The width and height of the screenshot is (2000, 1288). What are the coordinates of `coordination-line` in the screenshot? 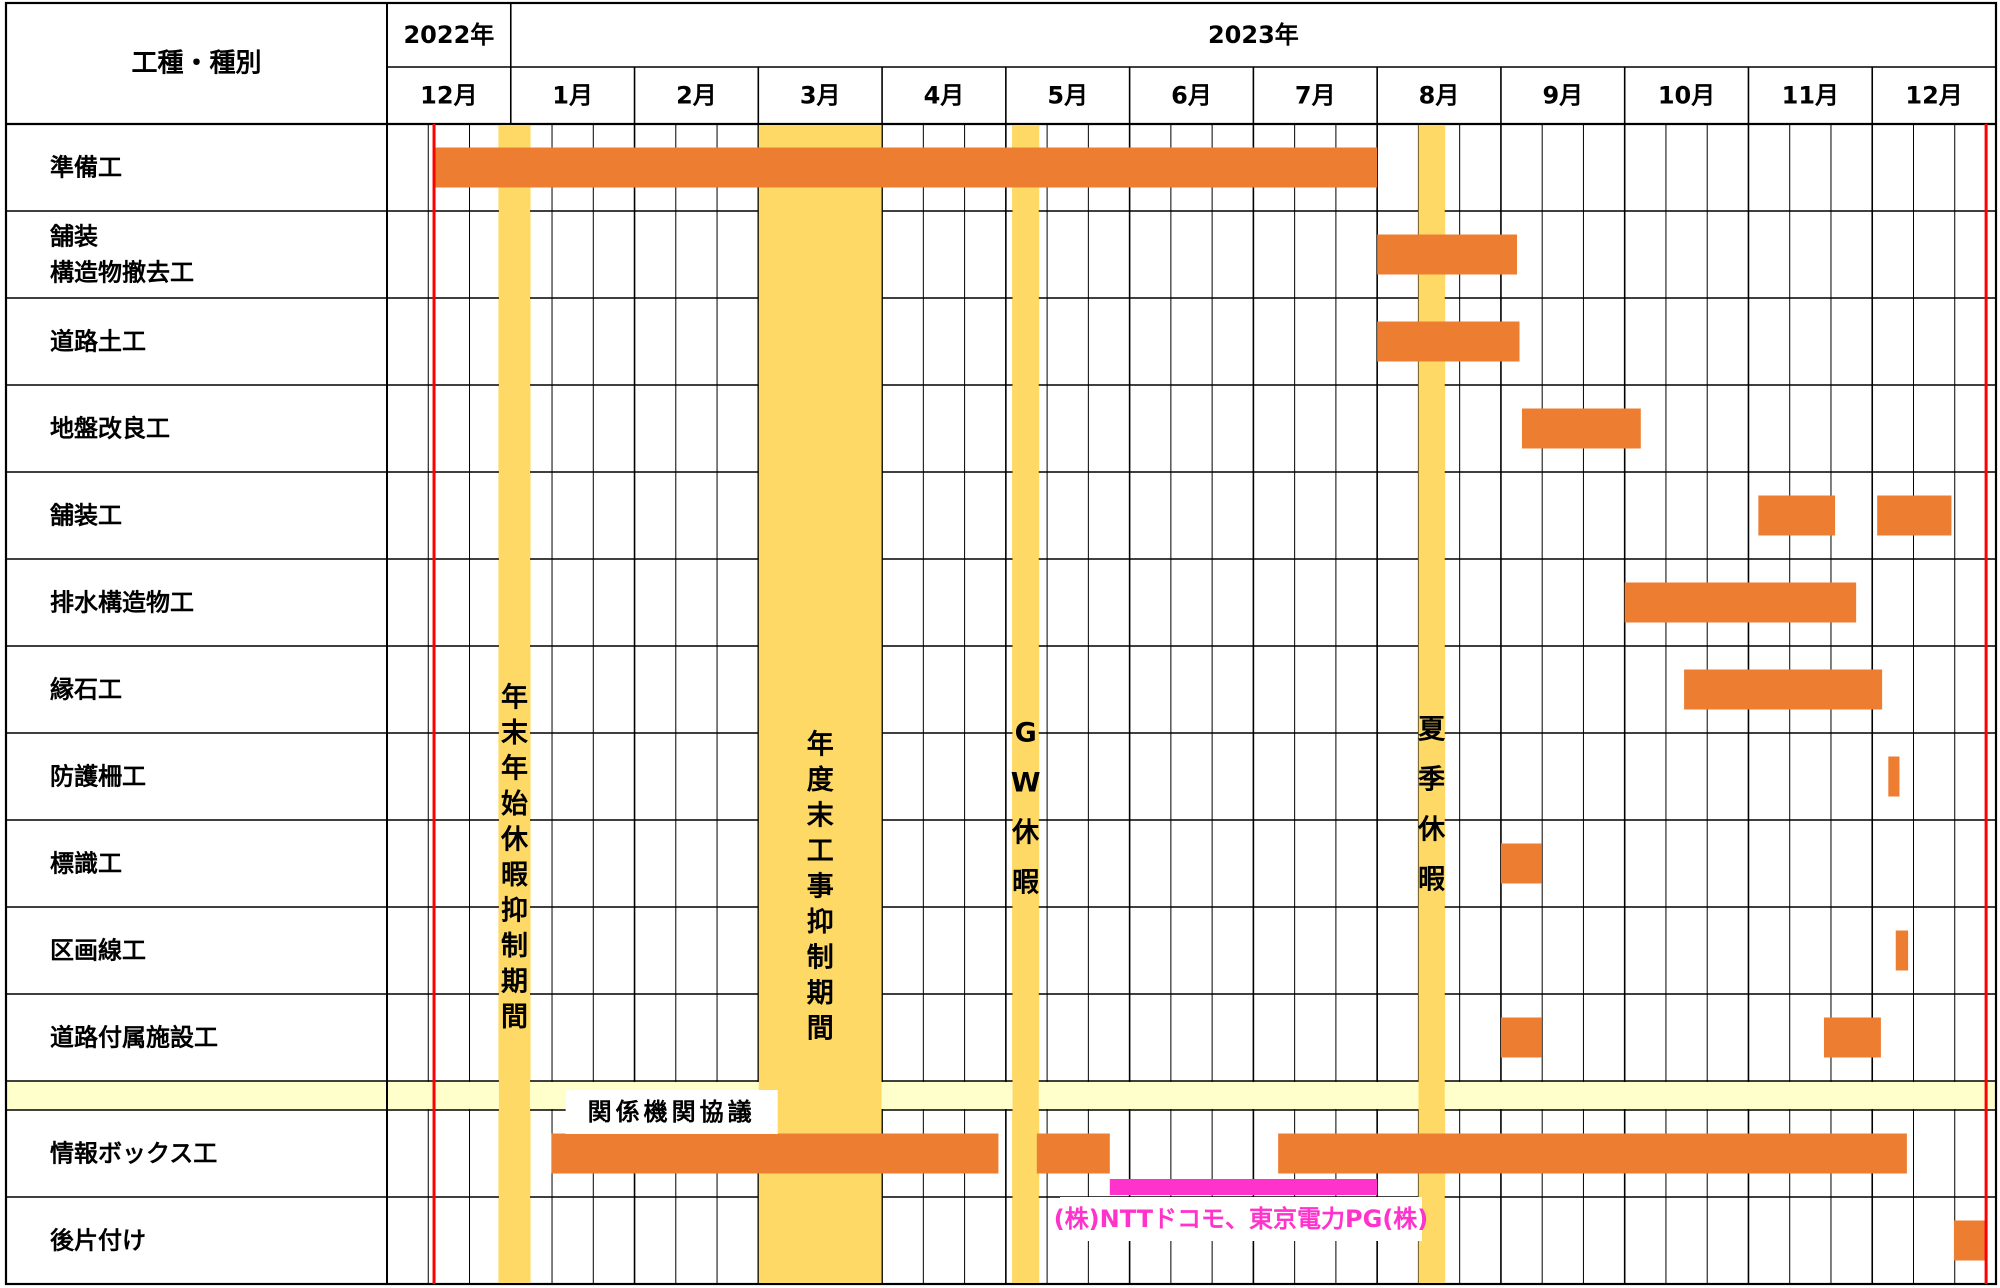 It's located at (1243, 1187).